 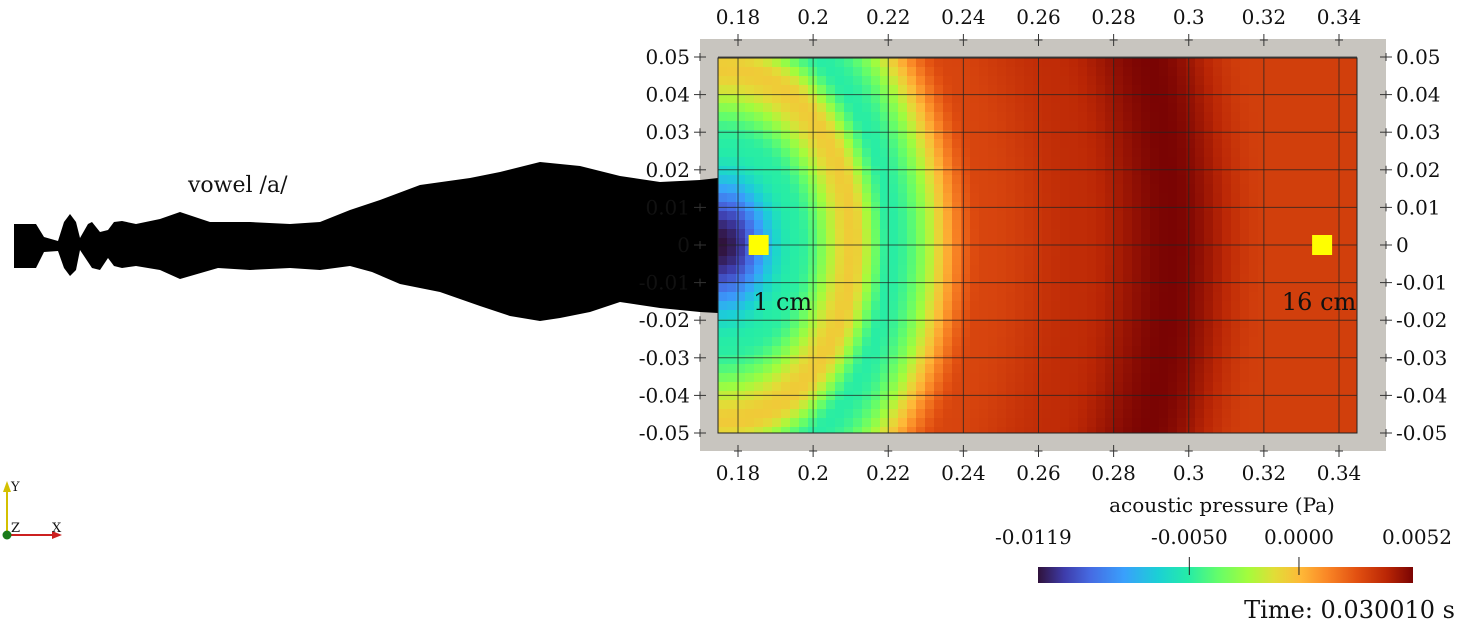 What do you see at coordinates (1033, 537) in the screenshot?
I see `colorbar-tick-label: -0.0119` at bounding box center [1033, 537].